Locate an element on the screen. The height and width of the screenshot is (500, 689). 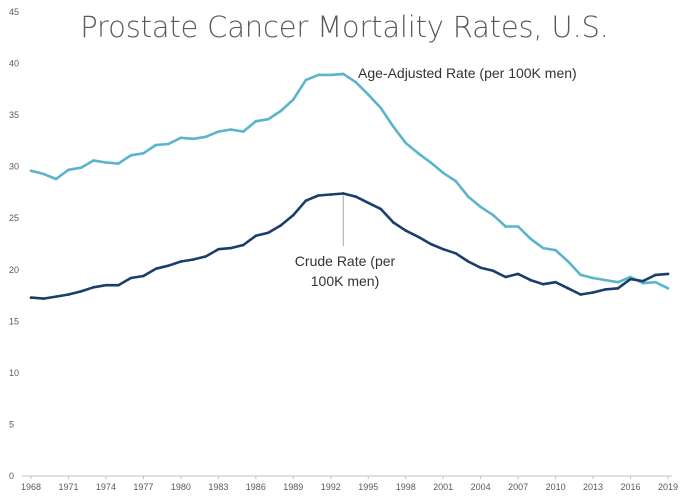
x-tick-label: 2016 is located at coordinates (631, 487).